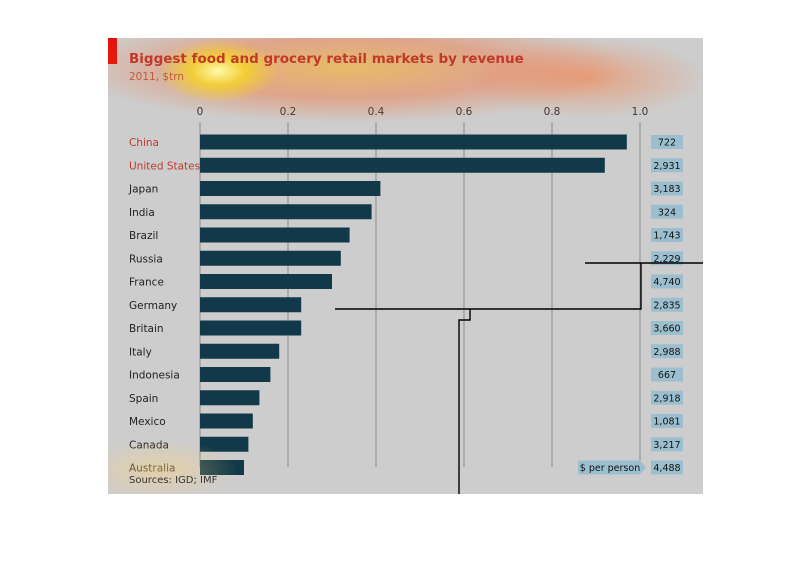  I want to click on category-label: Russia, so click(146, 259).